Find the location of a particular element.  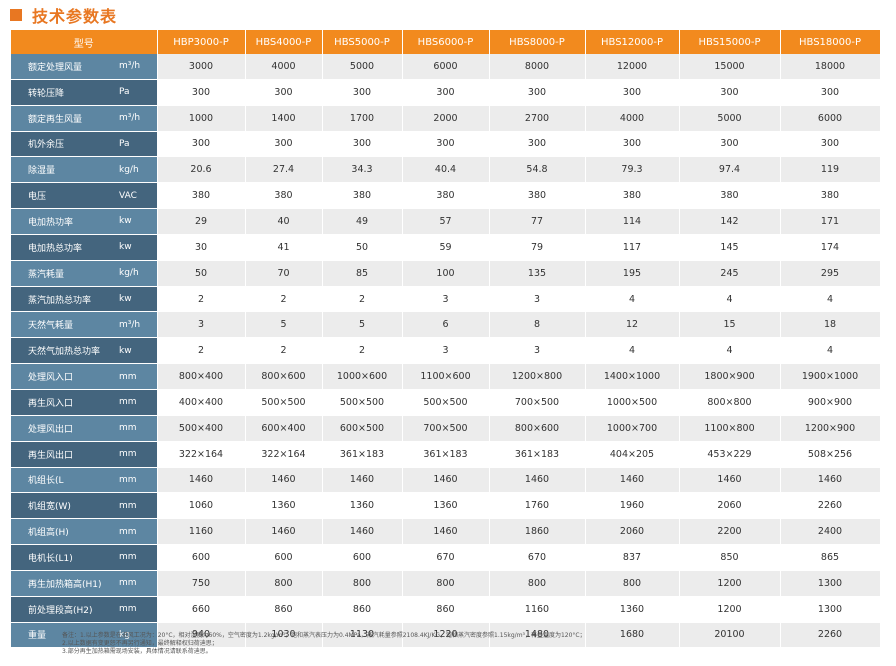

param-name: 重量 is located at coordinates (62, 635).